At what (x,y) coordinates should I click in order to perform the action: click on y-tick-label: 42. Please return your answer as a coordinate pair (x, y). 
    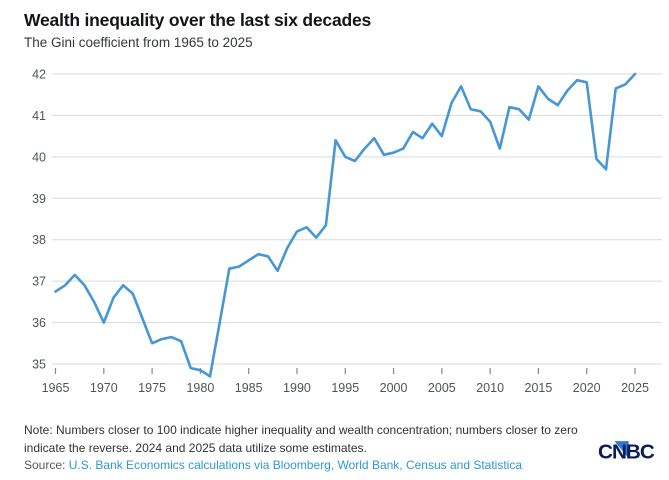
    Looking at the image, I should click on (39, 75).